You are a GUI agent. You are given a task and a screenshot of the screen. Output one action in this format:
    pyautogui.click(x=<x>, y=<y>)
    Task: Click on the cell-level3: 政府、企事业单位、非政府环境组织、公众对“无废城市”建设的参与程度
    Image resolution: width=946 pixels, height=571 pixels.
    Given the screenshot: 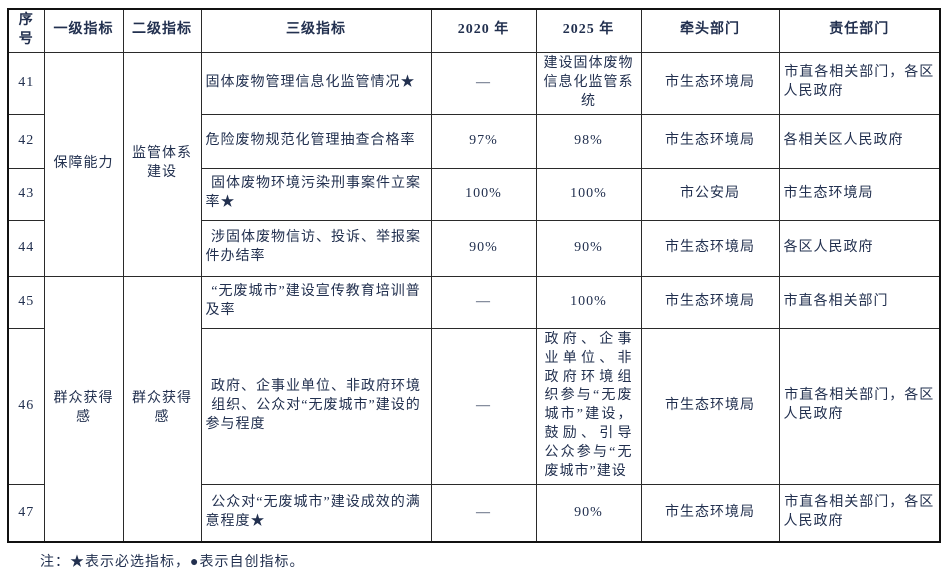 What is the action you would take?
    pyautogui.click(x=316, y=406)
    